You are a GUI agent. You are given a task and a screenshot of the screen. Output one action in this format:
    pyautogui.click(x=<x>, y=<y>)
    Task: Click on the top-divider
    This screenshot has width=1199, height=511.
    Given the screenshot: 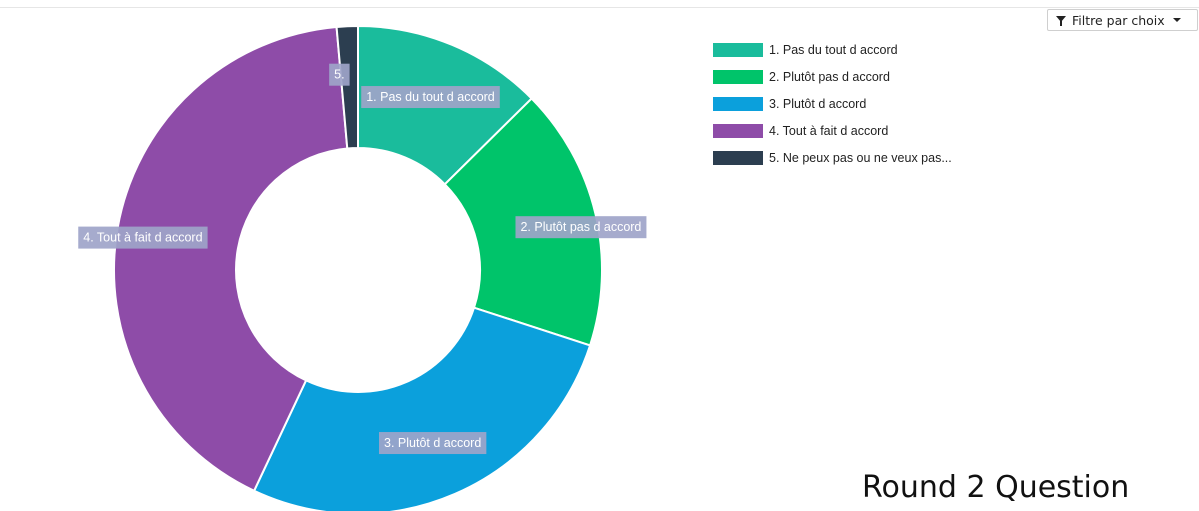 What is the action you would take?
    pyautogui.click(x=599, y=7)
    